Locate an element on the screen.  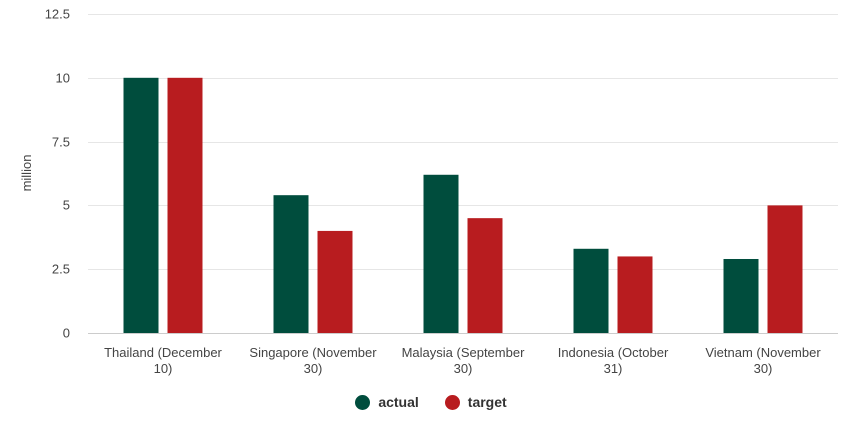
y-tick-label: 7.5 is located at coordinates (61, 142).